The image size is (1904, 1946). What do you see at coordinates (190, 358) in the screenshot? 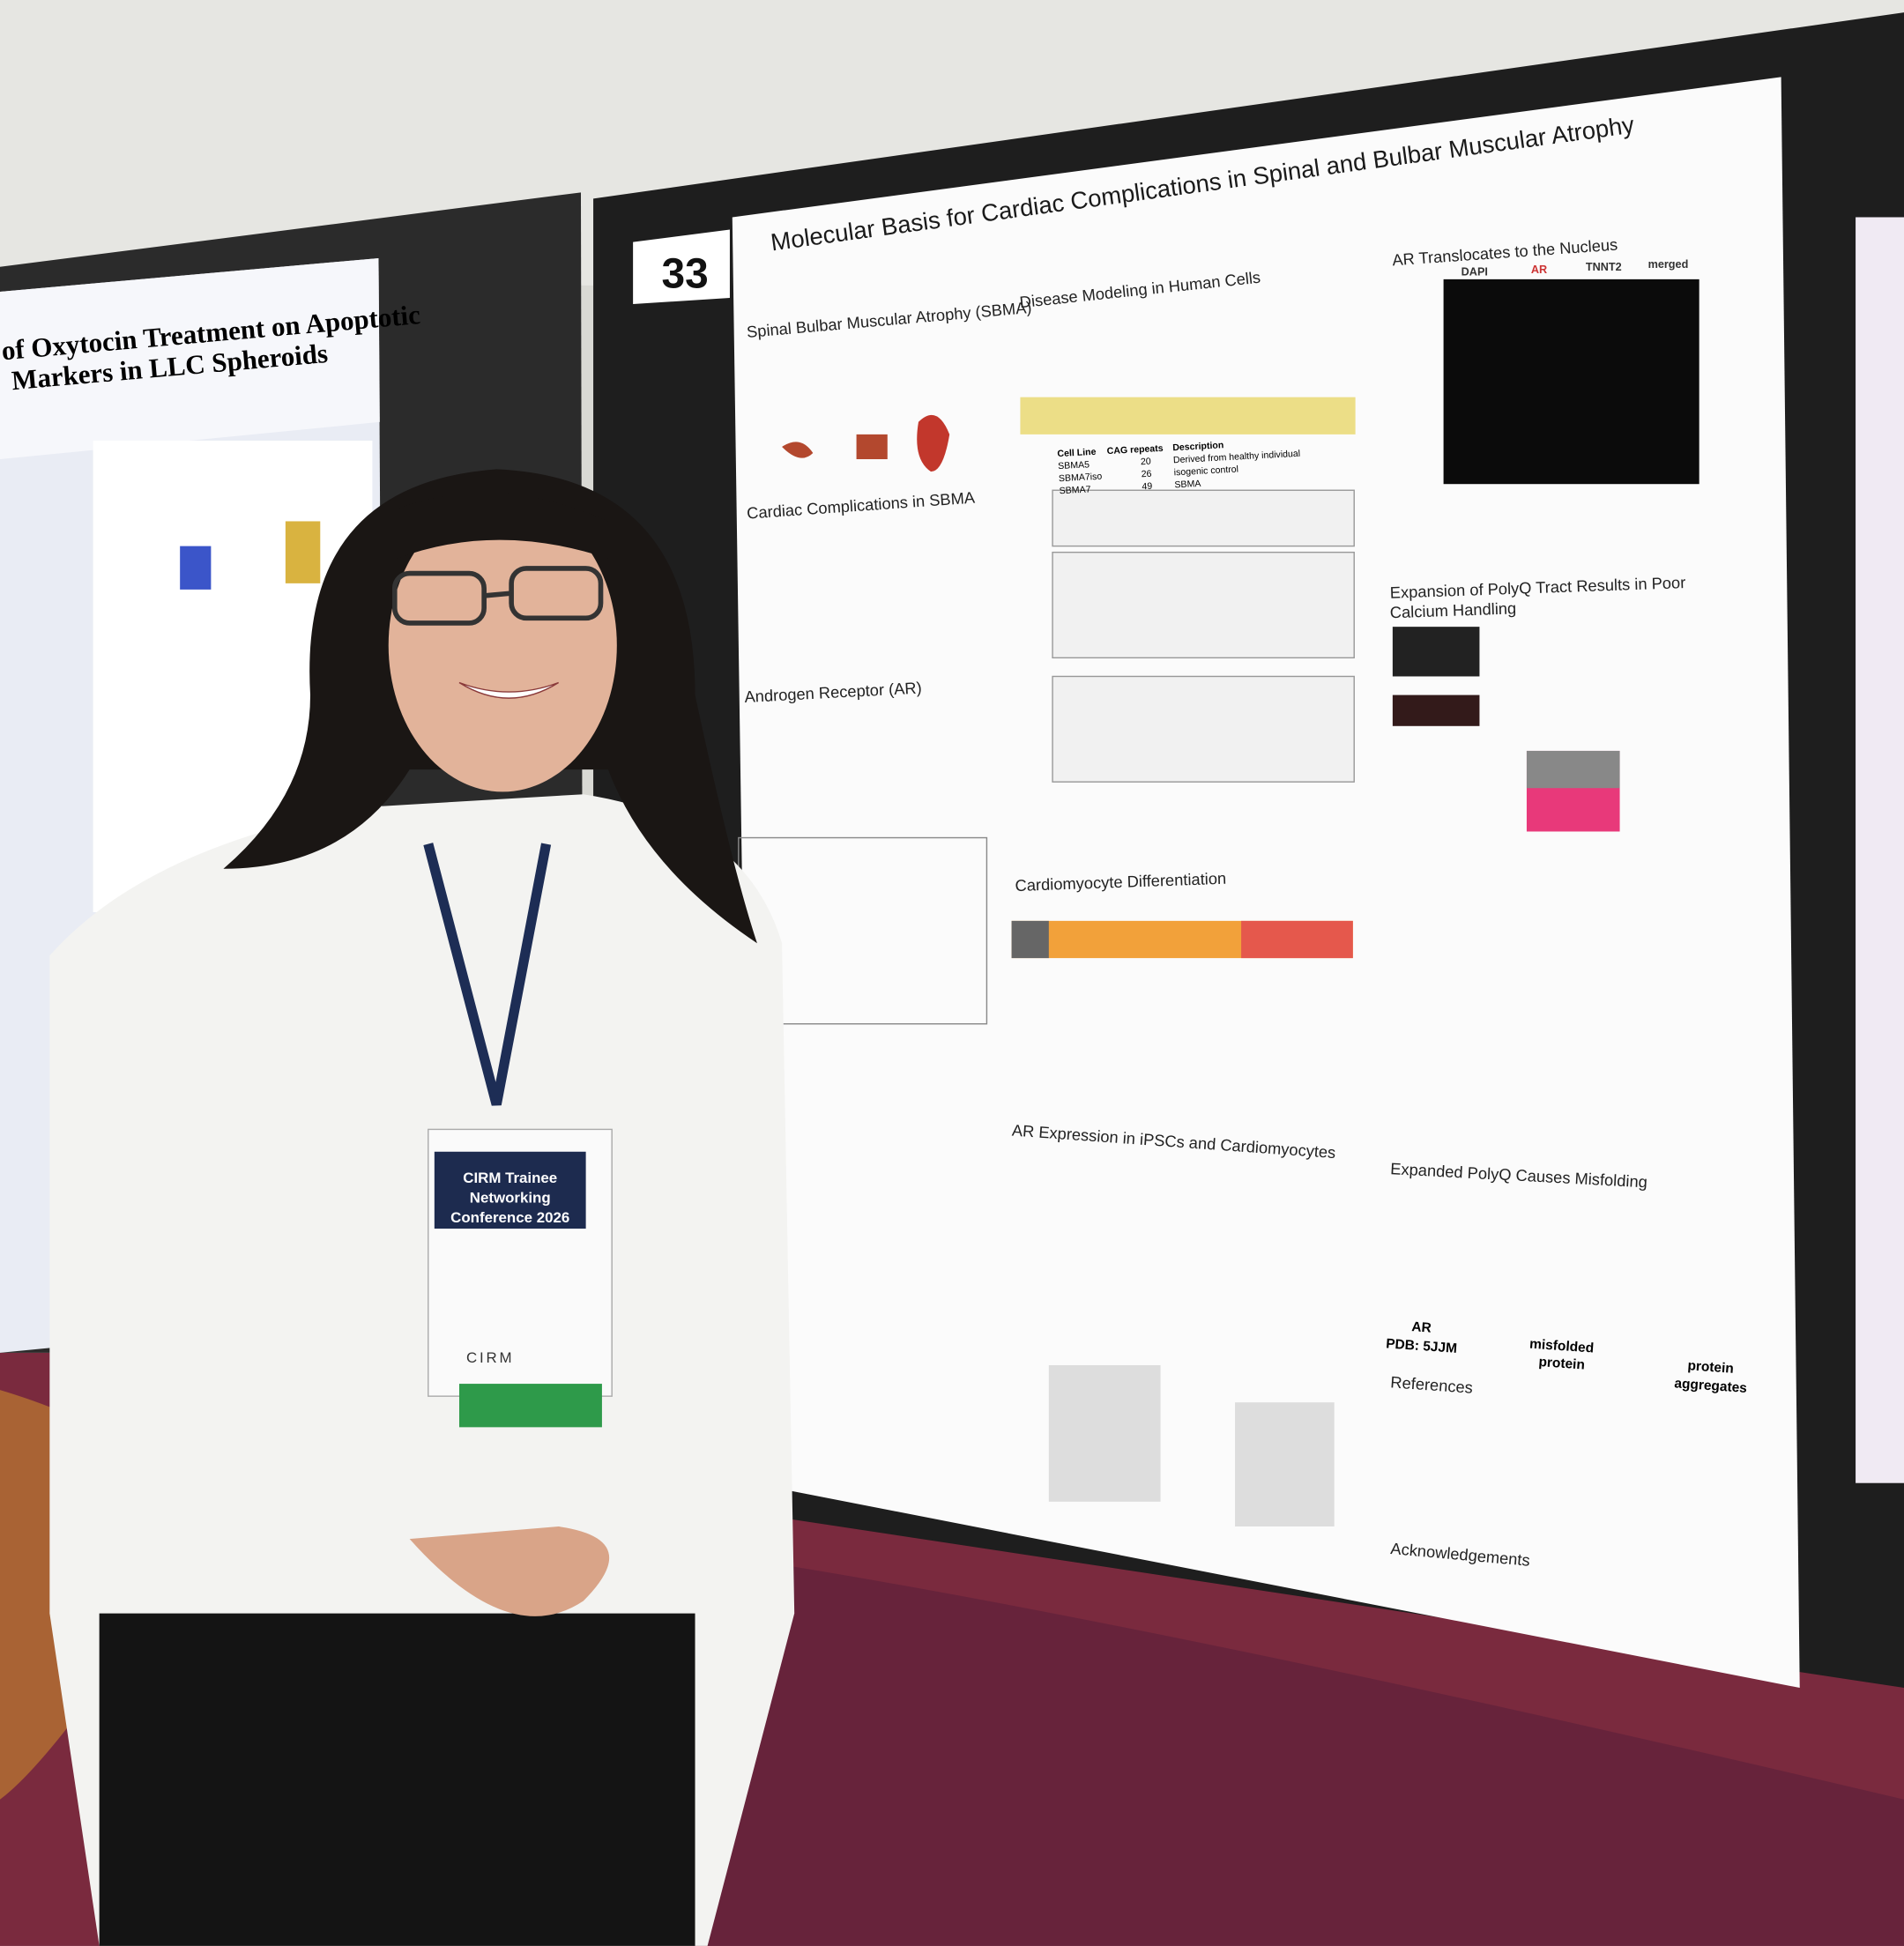
I see `left-poster-header` at bounding box center [190, 358].